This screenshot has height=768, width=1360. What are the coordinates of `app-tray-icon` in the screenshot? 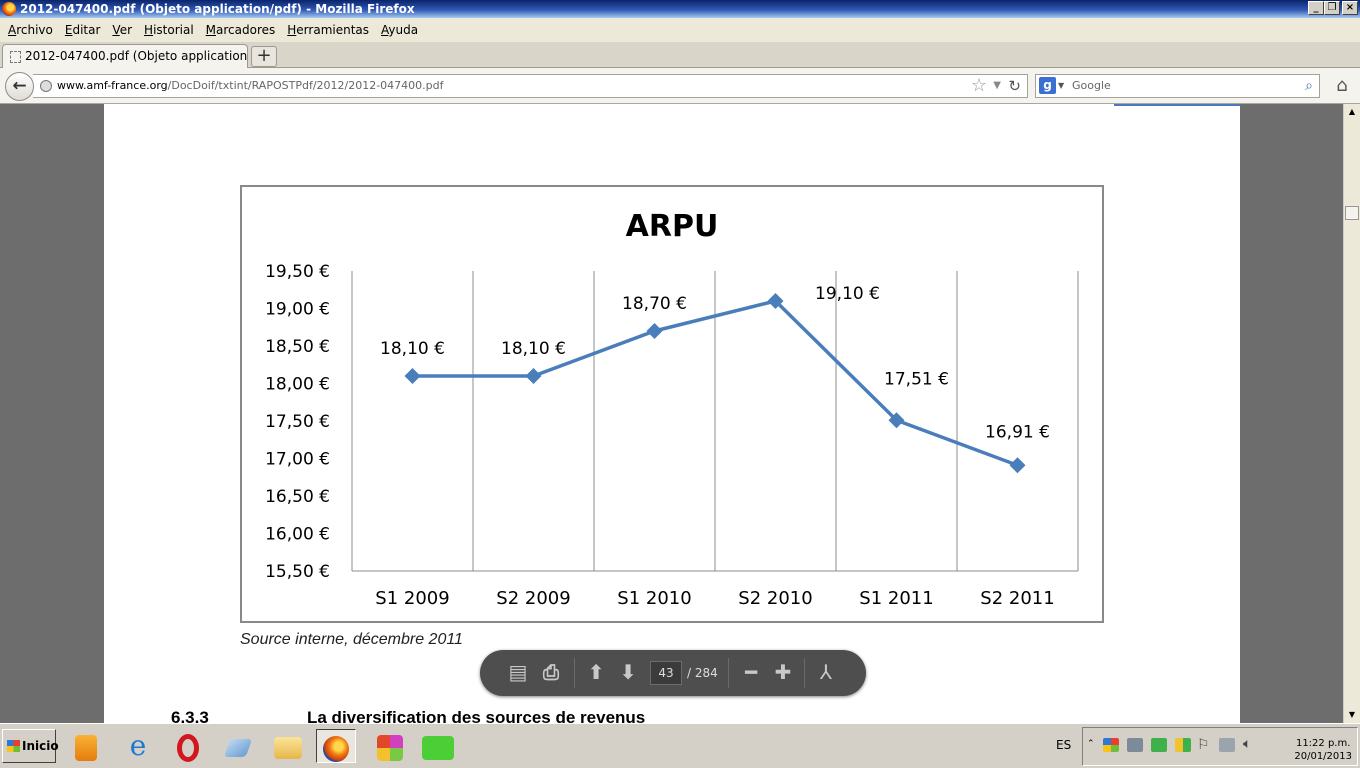 It's located at (1183, 745).